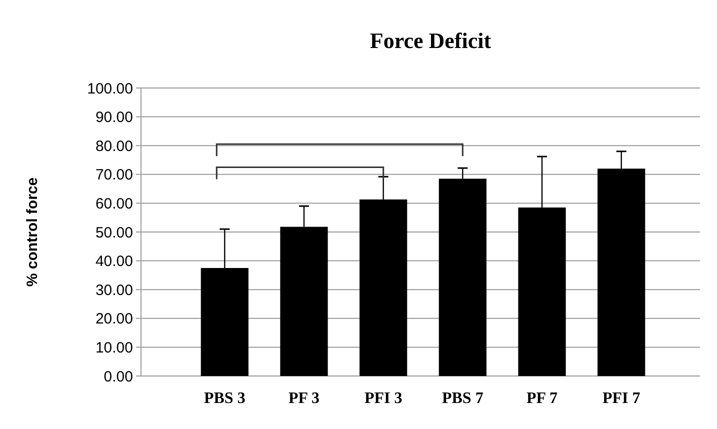  Describe the element at coordinates (114, 261) in the screenshot. I see `y-tick-label: 40.00` at that location.